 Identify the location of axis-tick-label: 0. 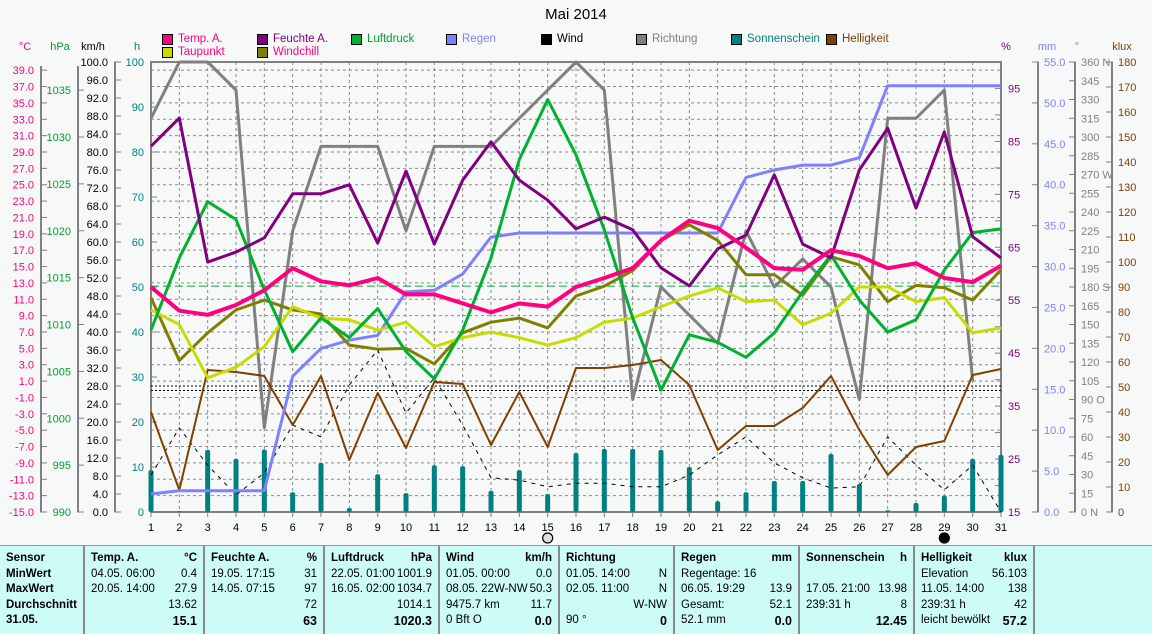
(141, 513).